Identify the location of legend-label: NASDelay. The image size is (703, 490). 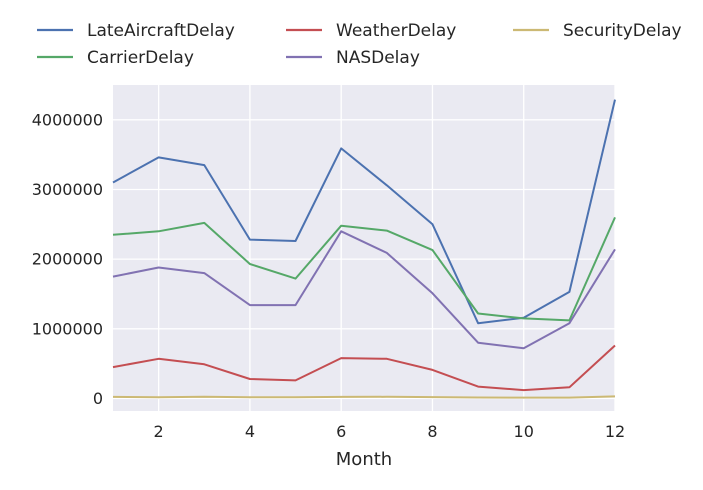
(378, 58).